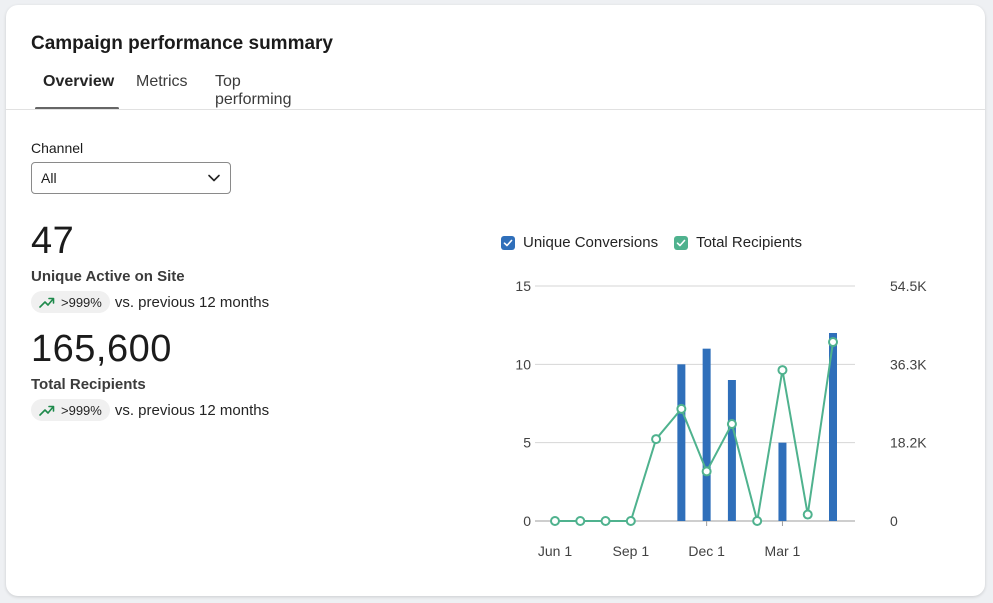 This screenshot has width=993, height=603. I want to click on active-tab-indicator, so click(77, 108).